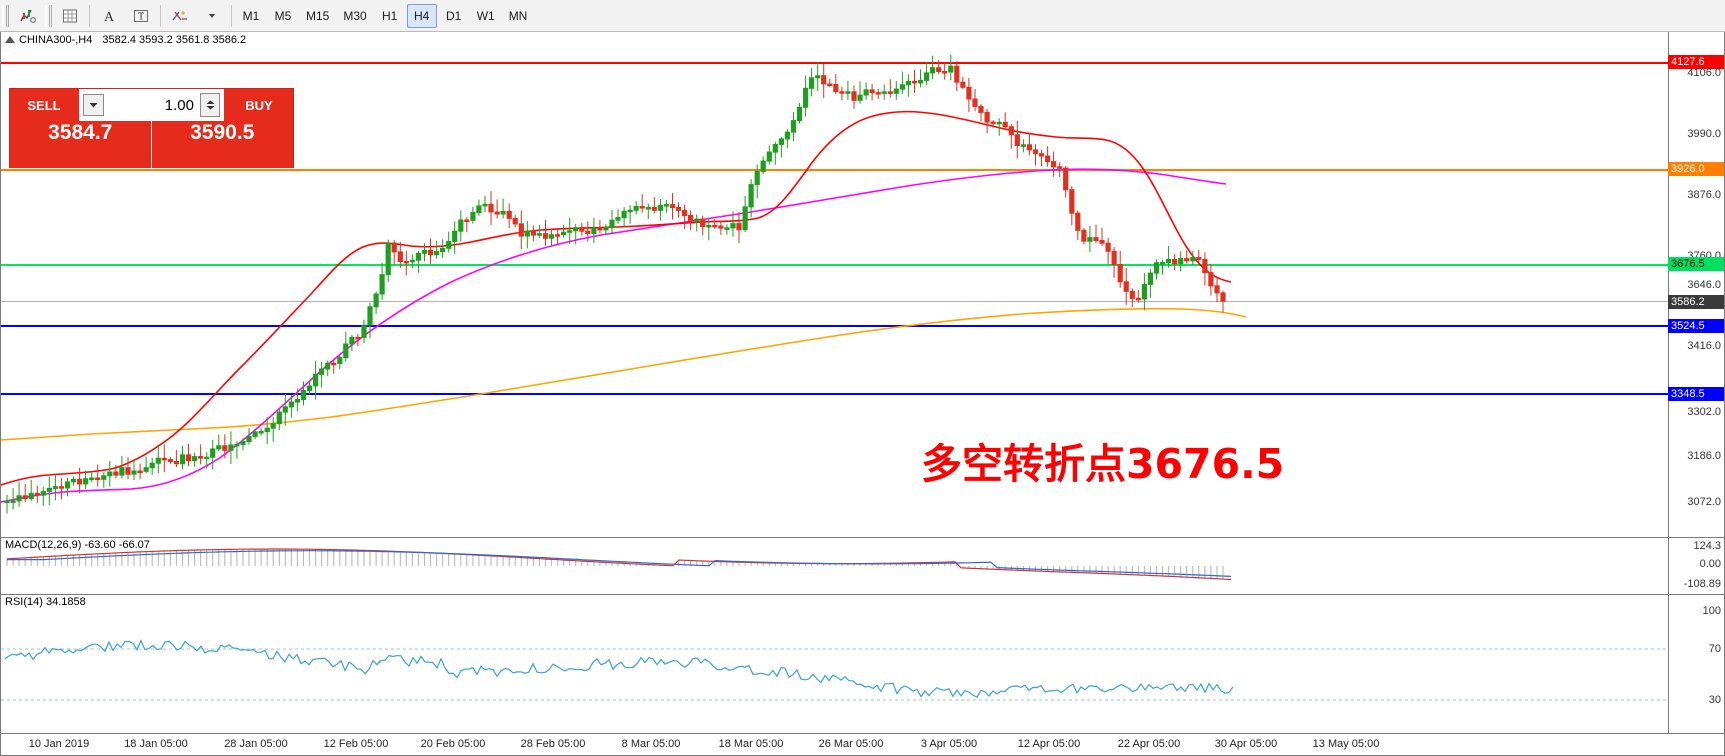 The height and width of the screenshot is (756, 1725). What do you see at coordinates (1696, 566) in the screenshot?
I see `macd-axis: 124.3 0.00 -108.89` at bounding box center [1696, 566].